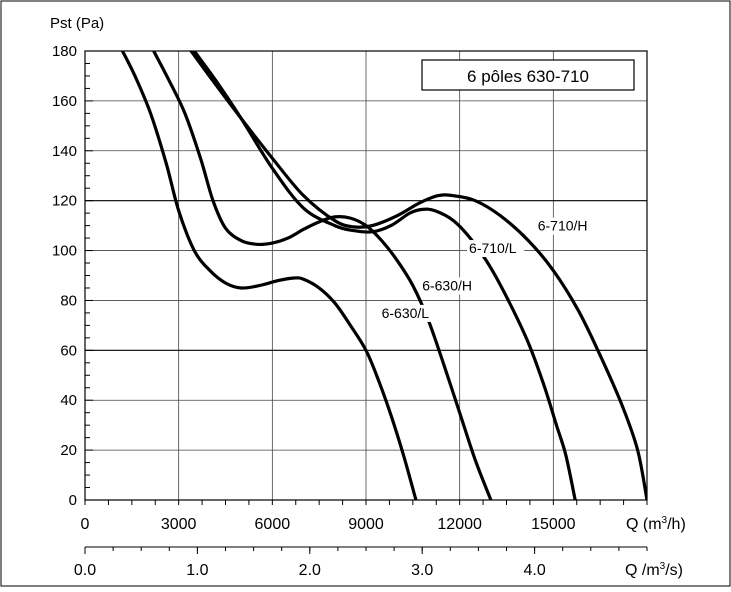 This screenshot has width=731, height=592. I want to click on y-tick-label: 160, so click(64, 101).